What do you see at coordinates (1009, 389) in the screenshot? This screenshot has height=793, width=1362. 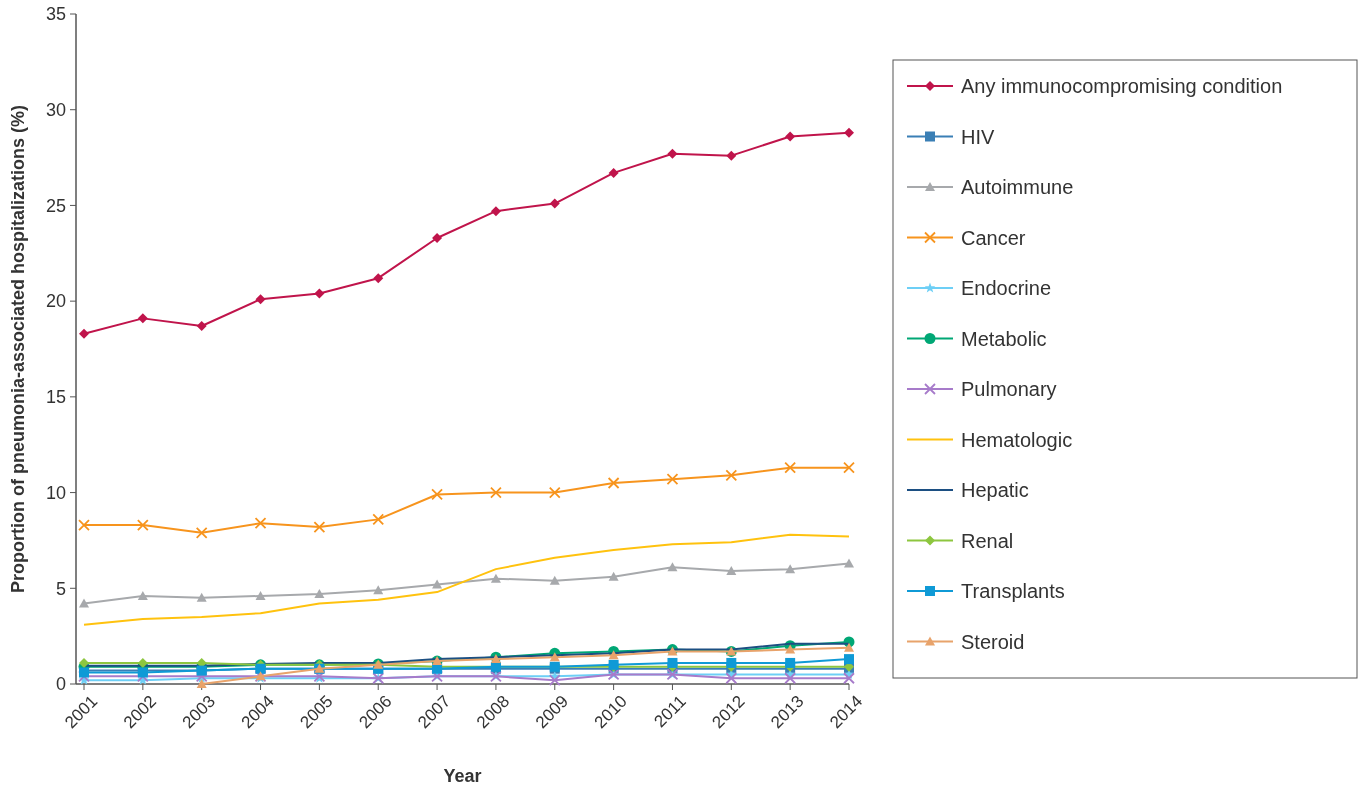 I see `legend-label: Pulmonary` at bounding box center [1009, 389].